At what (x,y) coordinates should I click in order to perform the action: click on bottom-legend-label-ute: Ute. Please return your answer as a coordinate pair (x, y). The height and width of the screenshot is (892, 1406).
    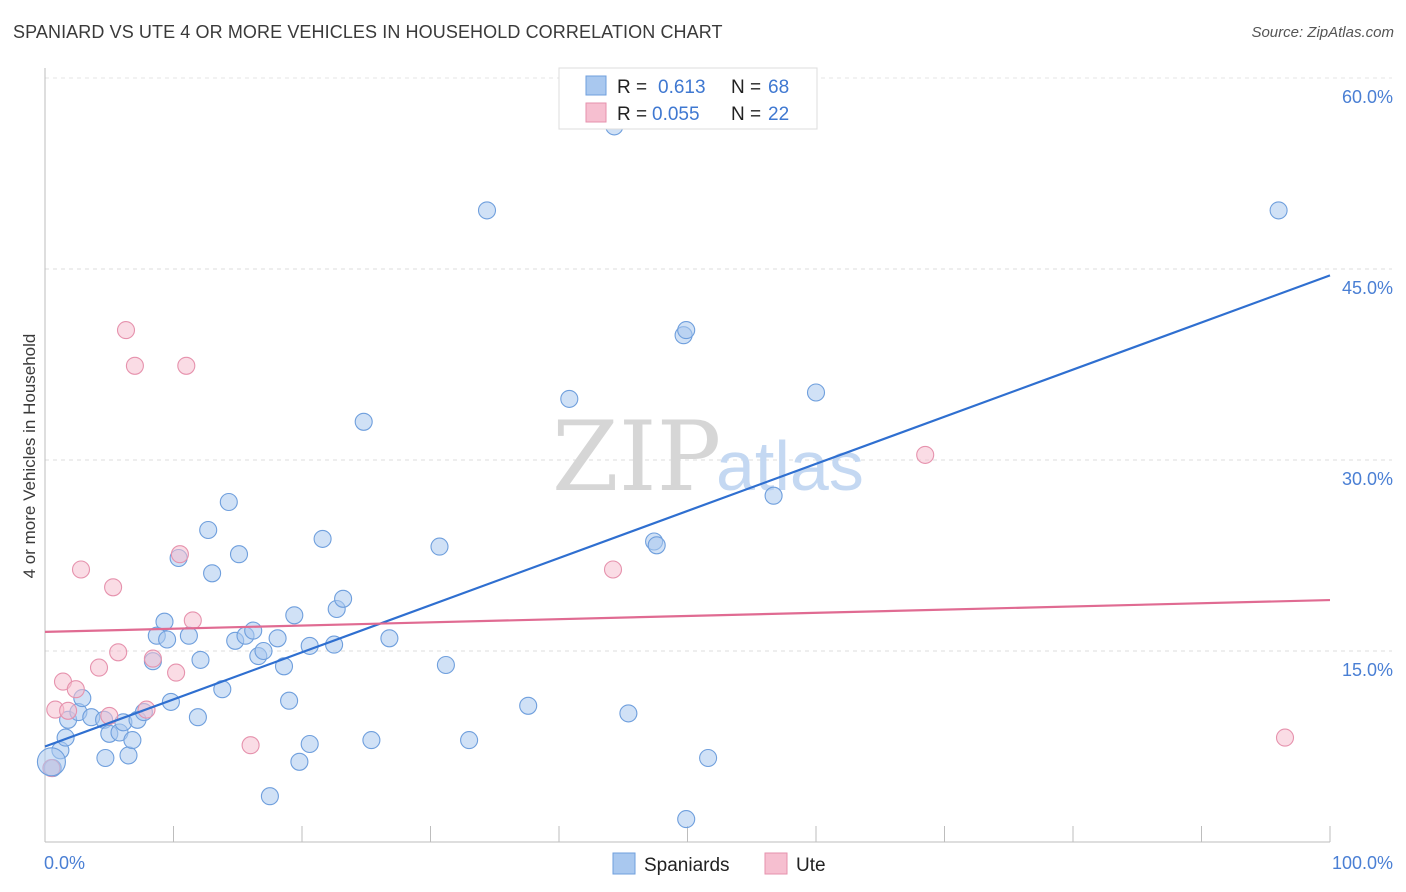
    Looking at the image, I should click on (811, 865).